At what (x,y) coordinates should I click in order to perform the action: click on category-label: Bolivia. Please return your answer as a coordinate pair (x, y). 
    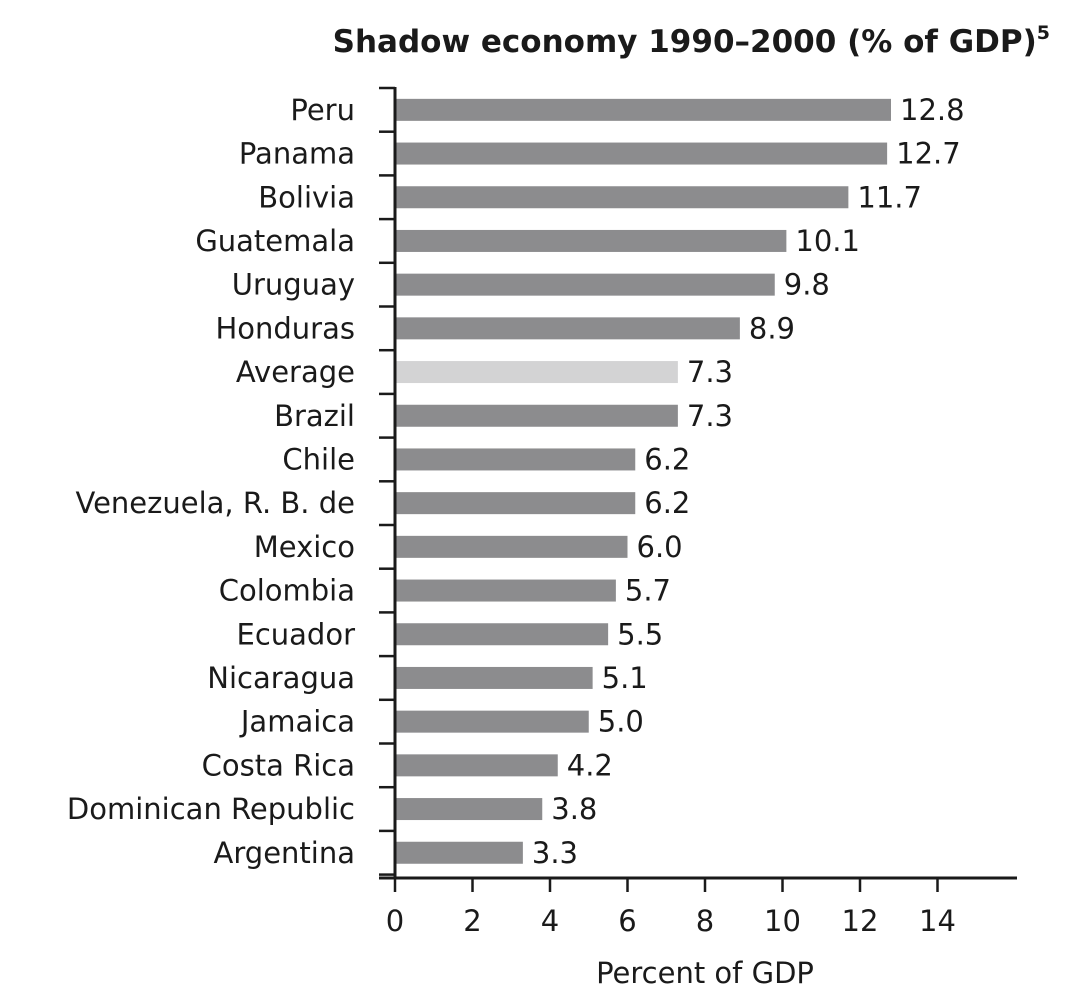
    Looking at the image, I should click on (306, 197).